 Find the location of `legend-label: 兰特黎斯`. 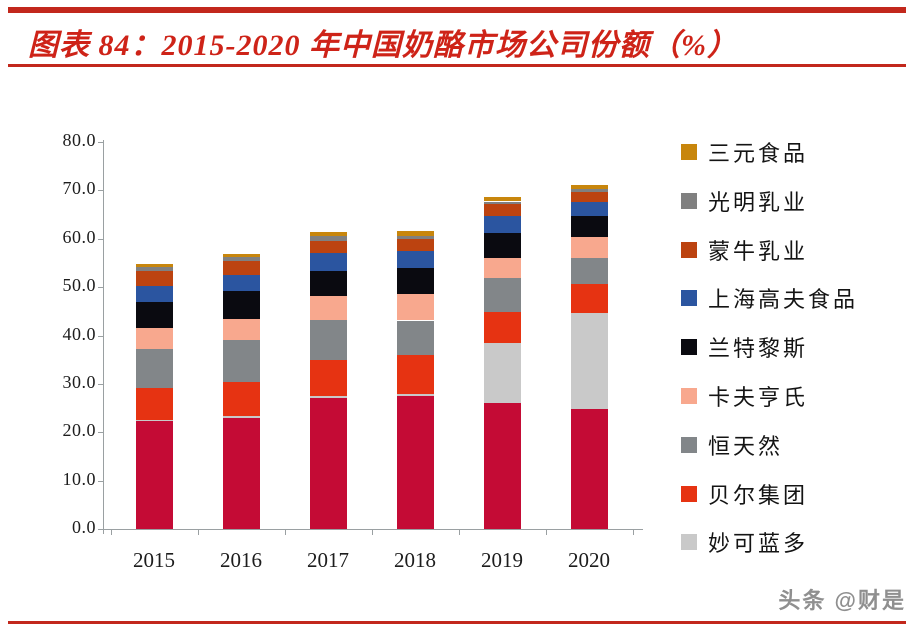

legend-label: 兰特黎斯 is located at coordinates (758, 349).